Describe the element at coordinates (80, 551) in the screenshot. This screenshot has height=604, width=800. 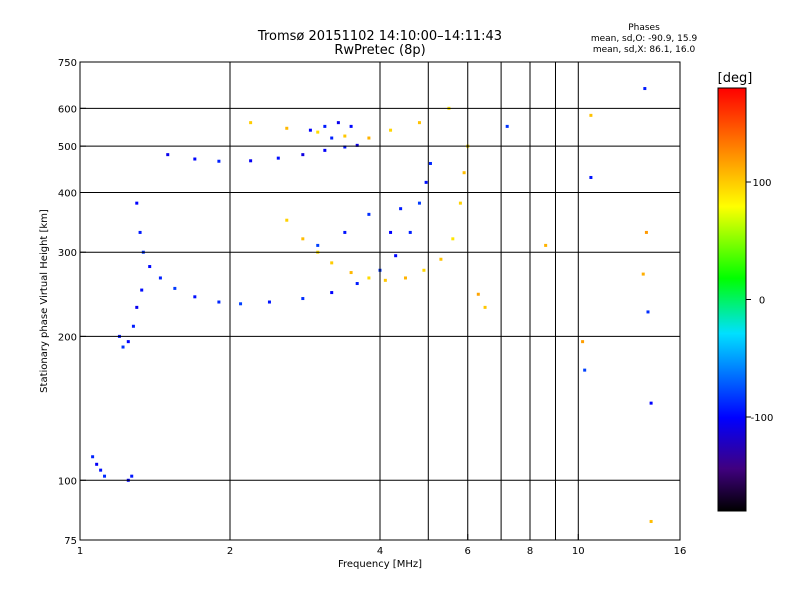
I see `x-tick-label: 1` at that location.